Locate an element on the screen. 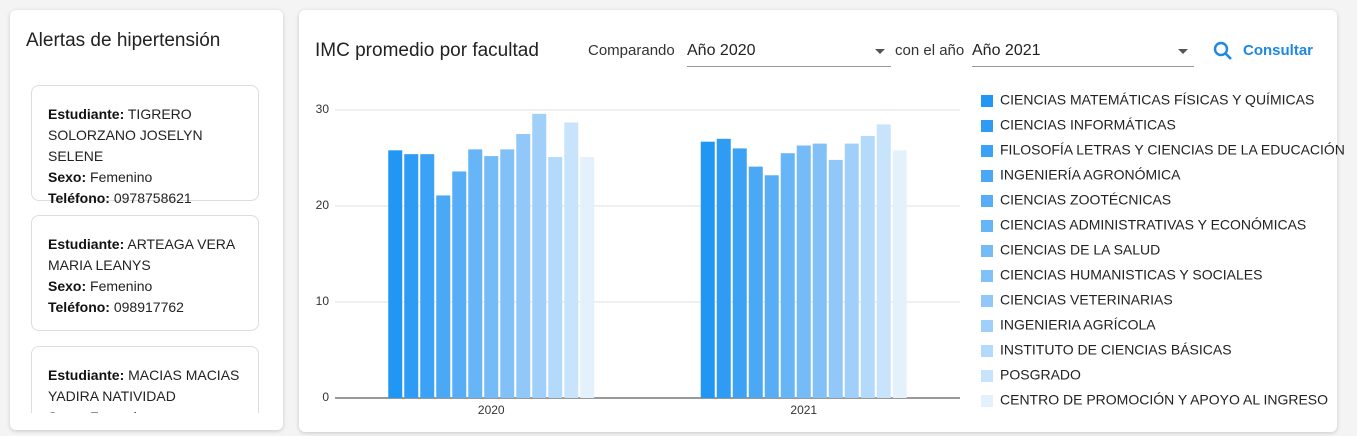 The width and height of the screenshot is (1357, 436). legend-label: INSTITUTO DE CIENCIAS BÁSICAS is located at coordinates (1116, 350).